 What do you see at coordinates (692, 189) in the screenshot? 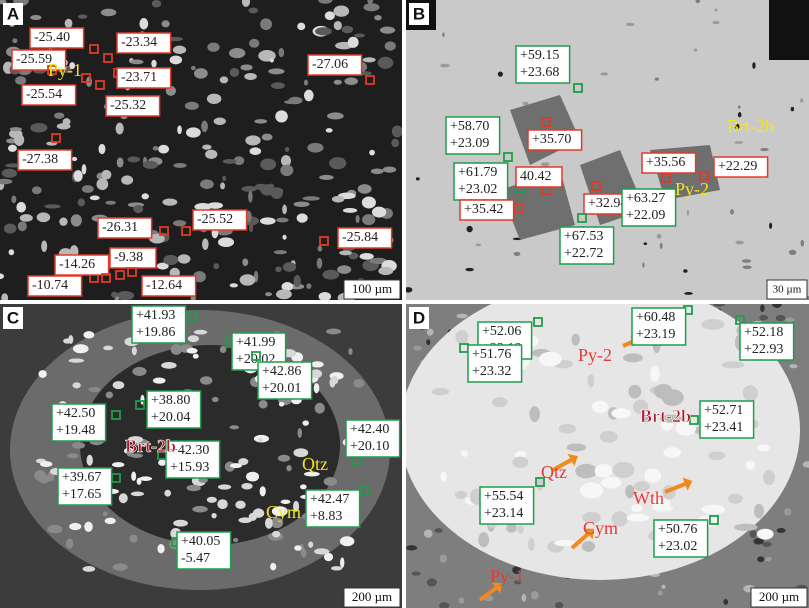
I see `mineral-label: Py-2` at bounding box center [692, 189].